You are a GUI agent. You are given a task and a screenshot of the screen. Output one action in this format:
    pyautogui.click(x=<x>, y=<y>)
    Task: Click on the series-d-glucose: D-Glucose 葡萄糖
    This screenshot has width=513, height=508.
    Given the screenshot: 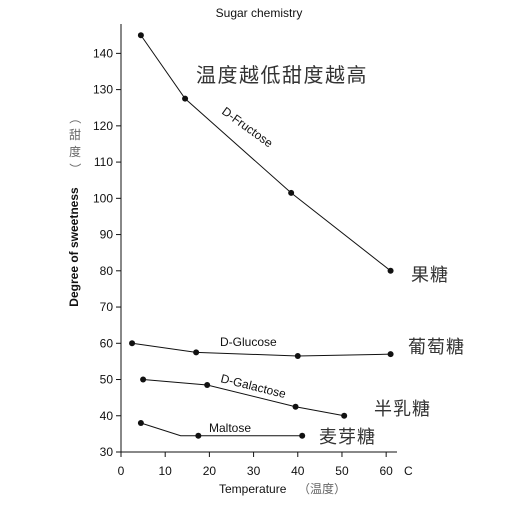 What is the action you would take?
    pyautogui.click(x=297, y=347)
    